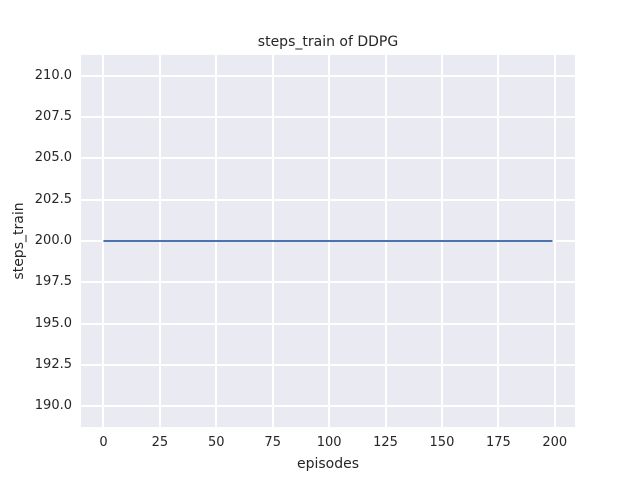 This screenshot has width=640, height=480. What do you see at coordinates (53, 364) in the screenshot?
I see `y-tick-label: 192.5` at bounding box center [53, 364].